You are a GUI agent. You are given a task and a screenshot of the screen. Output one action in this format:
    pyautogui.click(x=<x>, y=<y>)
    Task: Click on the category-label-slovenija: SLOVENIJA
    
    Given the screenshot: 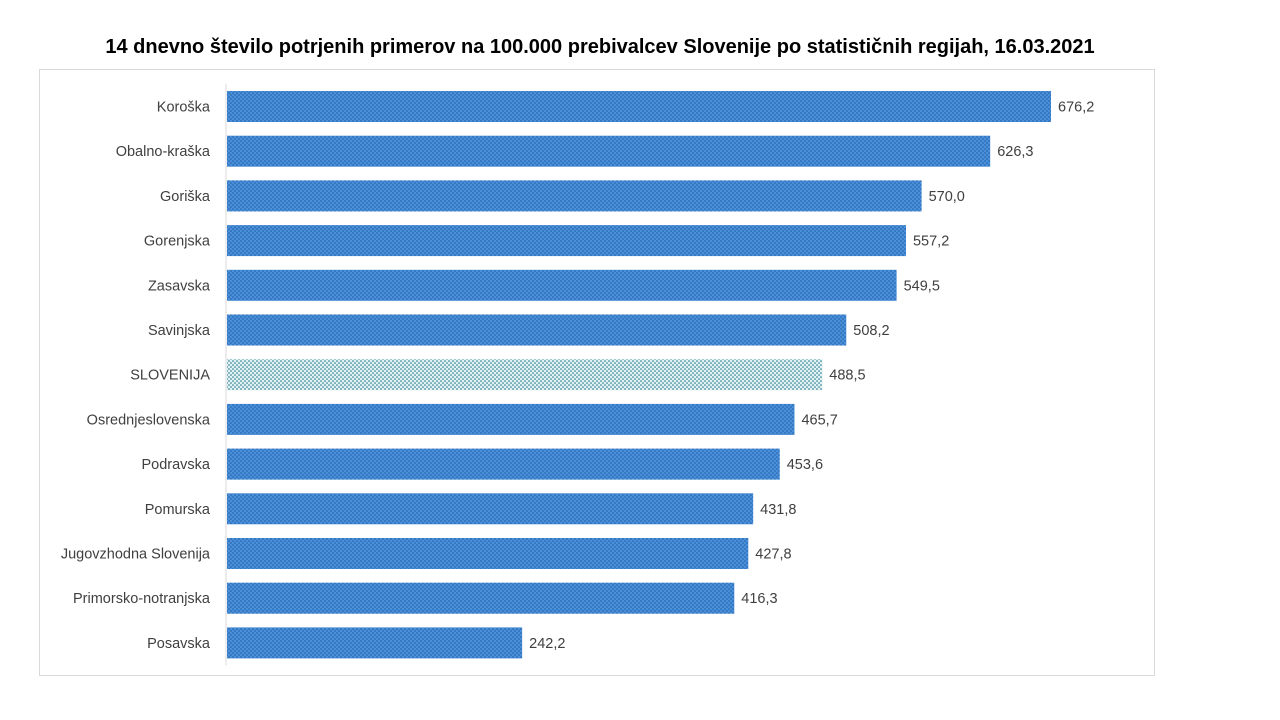 What is the action you would take?
    pyautogui.click(x=170, y=376)
    